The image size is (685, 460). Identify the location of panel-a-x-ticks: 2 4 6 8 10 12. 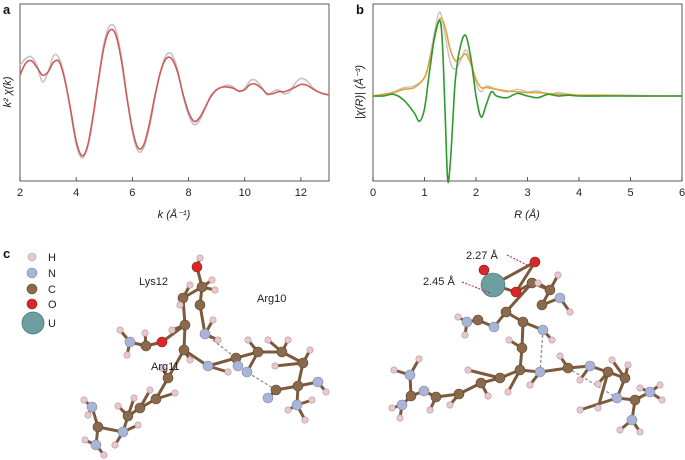
(162, 188).